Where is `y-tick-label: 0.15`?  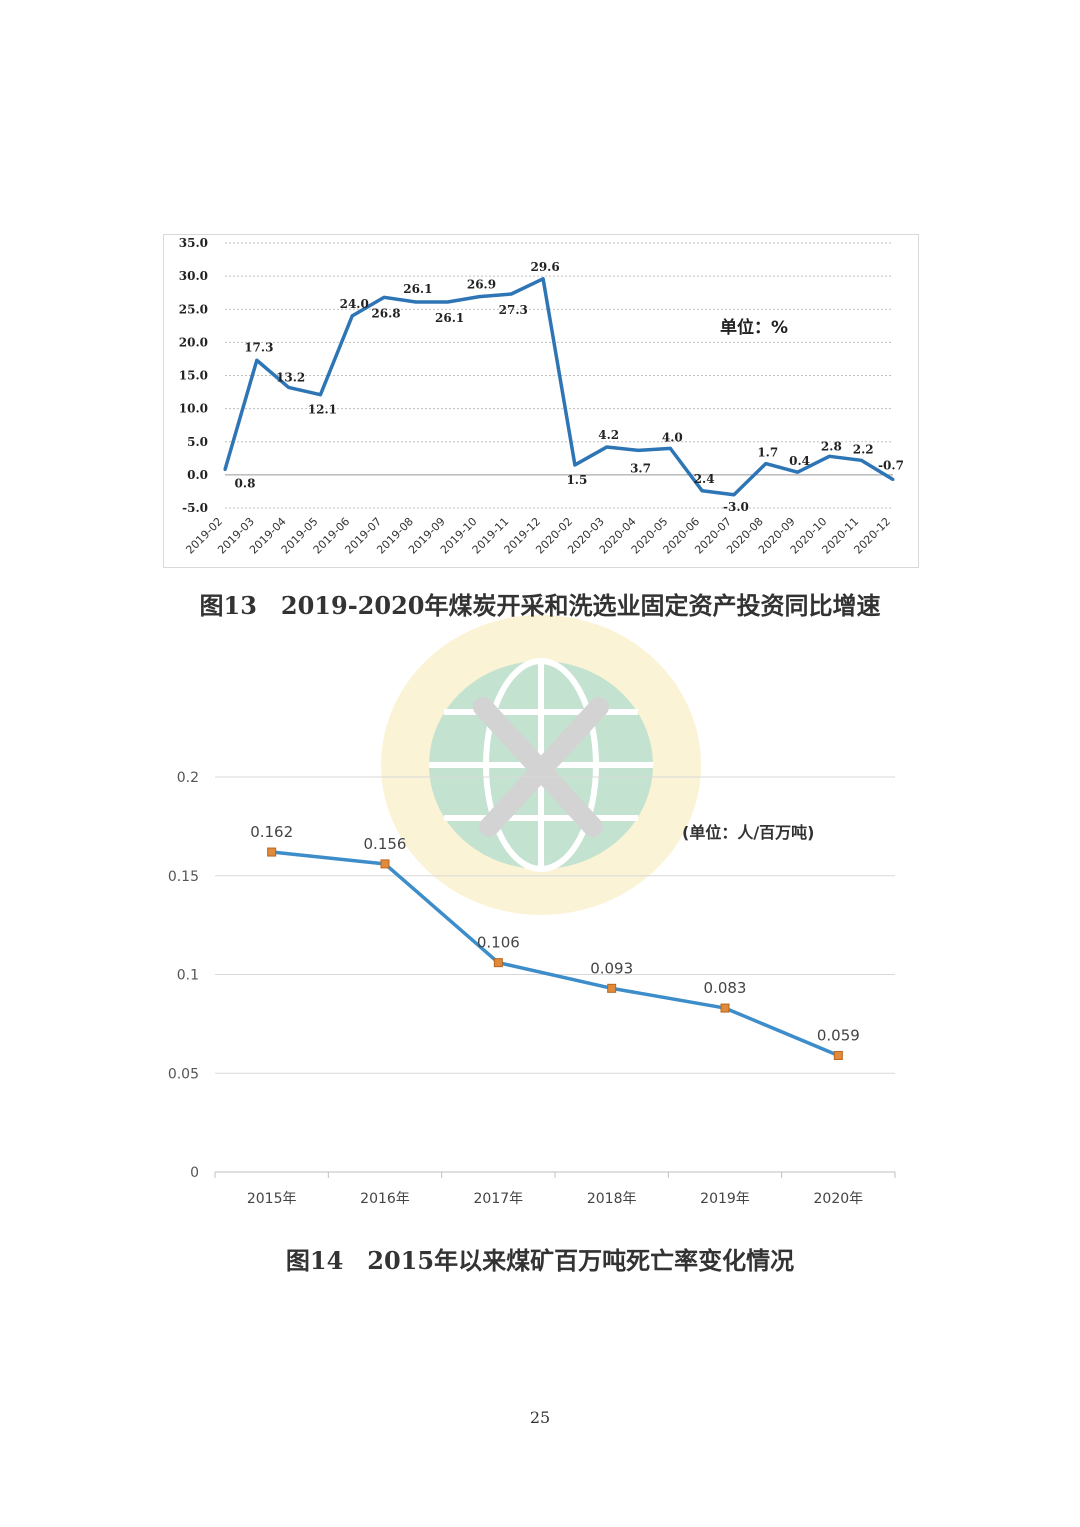
y-tick-label: 0.15 is located at coordinates (183, 877).